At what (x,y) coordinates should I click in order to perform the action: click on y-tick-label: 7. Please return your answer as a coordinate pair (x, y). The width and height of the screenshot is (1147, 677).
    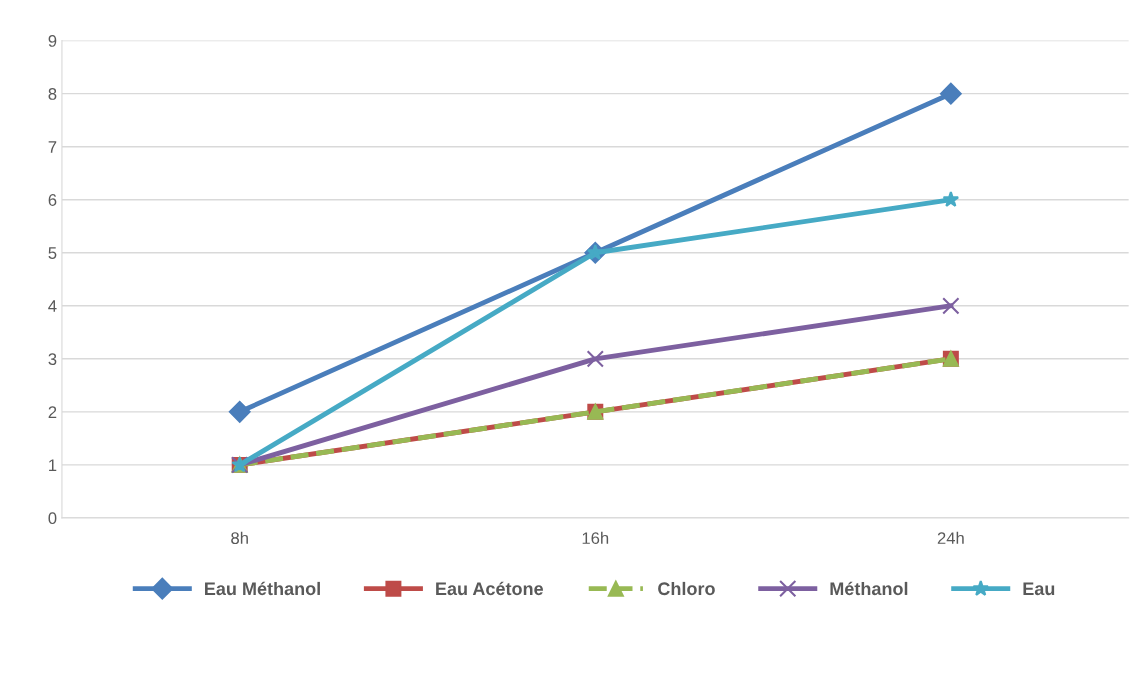
    Looking at the image, I should click on (52, 147).